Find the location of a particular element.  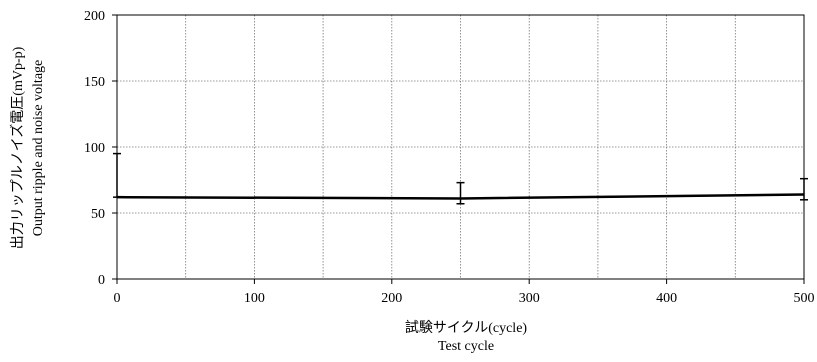

y-tick-label-0: 0 is located at coordinates (101, 280).